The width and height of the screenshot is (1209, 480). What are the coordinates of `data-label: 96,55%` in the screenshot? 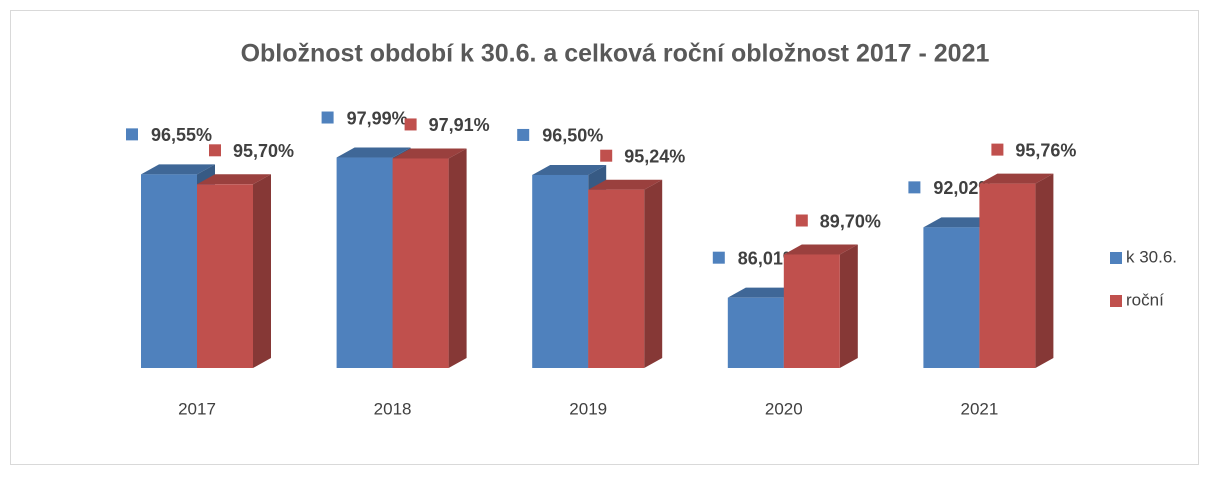 It's located at (181, 135).